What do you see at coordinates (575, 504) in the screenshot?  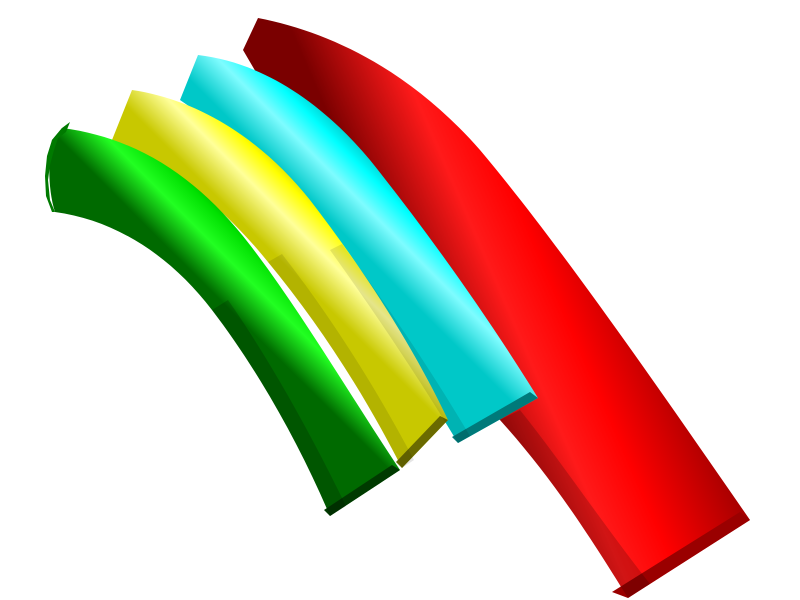 I see `red-tube-shadow` at bounding box center [575, 504].